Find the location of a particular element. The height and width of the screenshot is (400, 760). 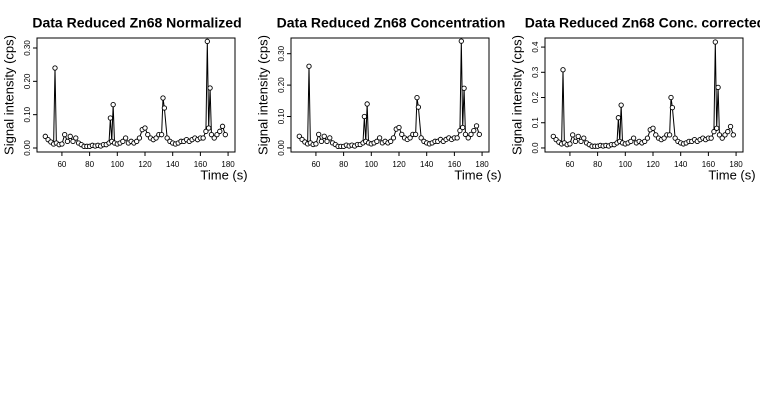

x-tick-label: 160 is located at coordinates (455, 164).